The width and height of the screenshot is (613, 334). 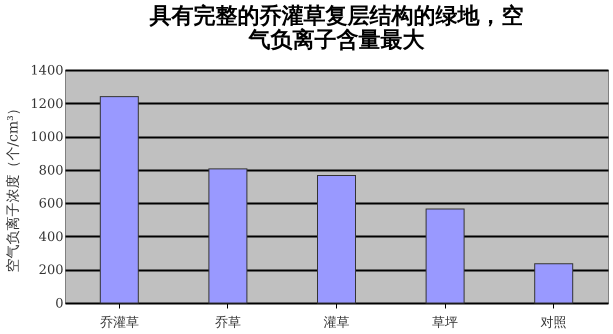 I want to click on text: 具有完整的乔灌草复层结构的绿地，空, so click(x=337, y=16).